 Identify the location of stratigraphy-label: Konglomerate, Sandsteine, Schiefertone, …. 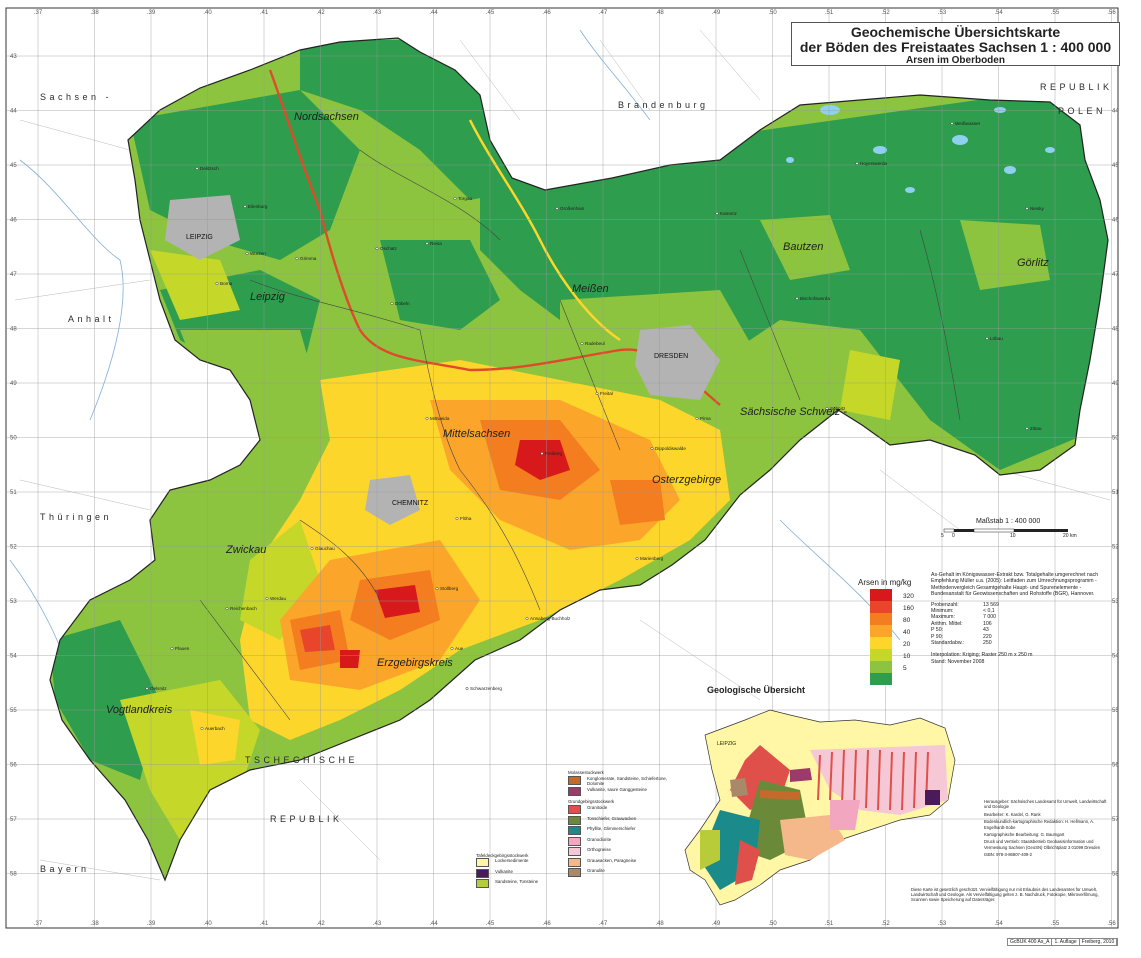
(627, 781).